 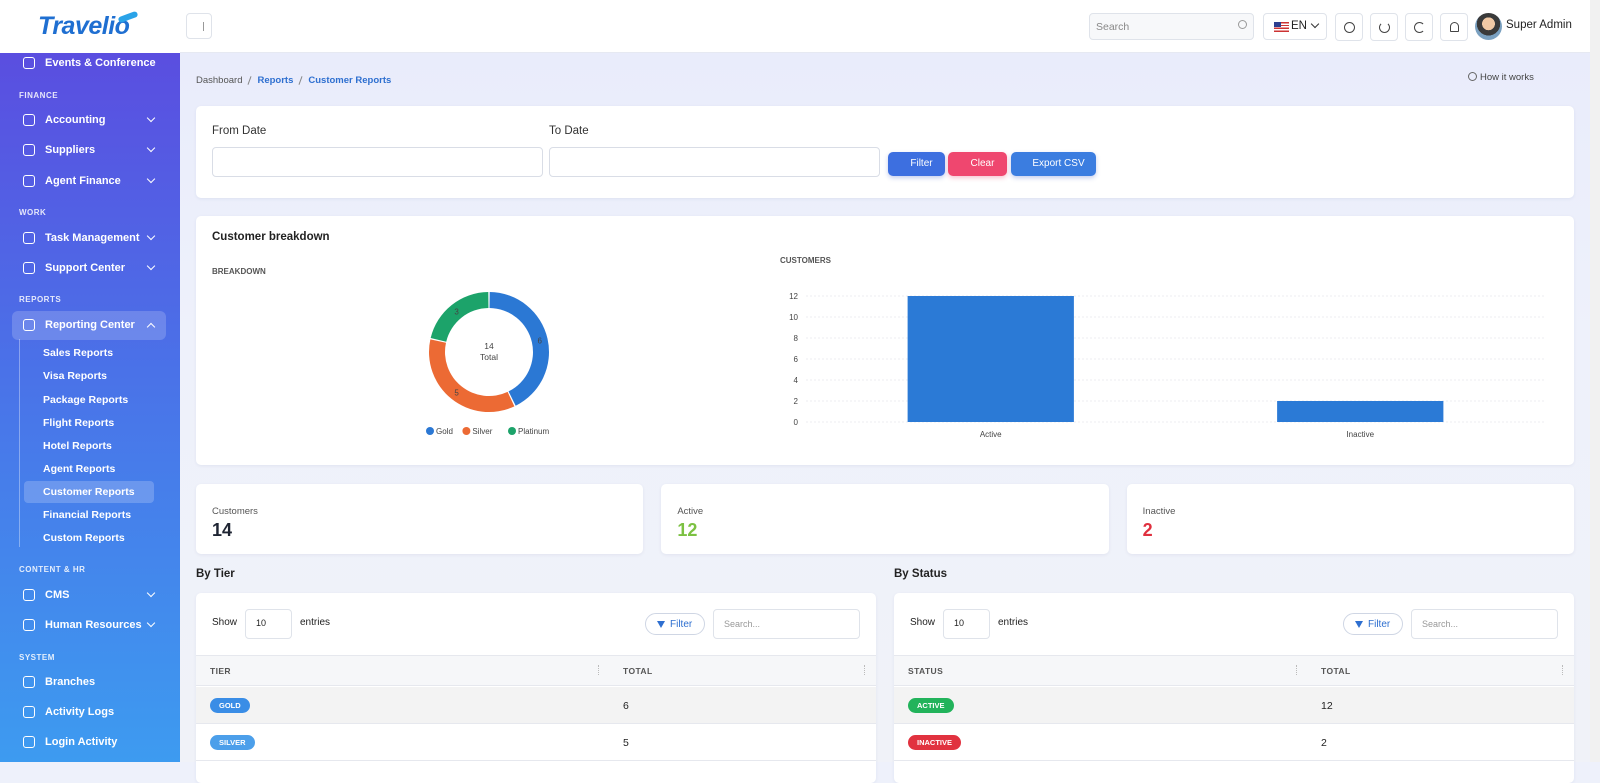 I want to click on legend-label: Platinum, so click(x=533, y=431).